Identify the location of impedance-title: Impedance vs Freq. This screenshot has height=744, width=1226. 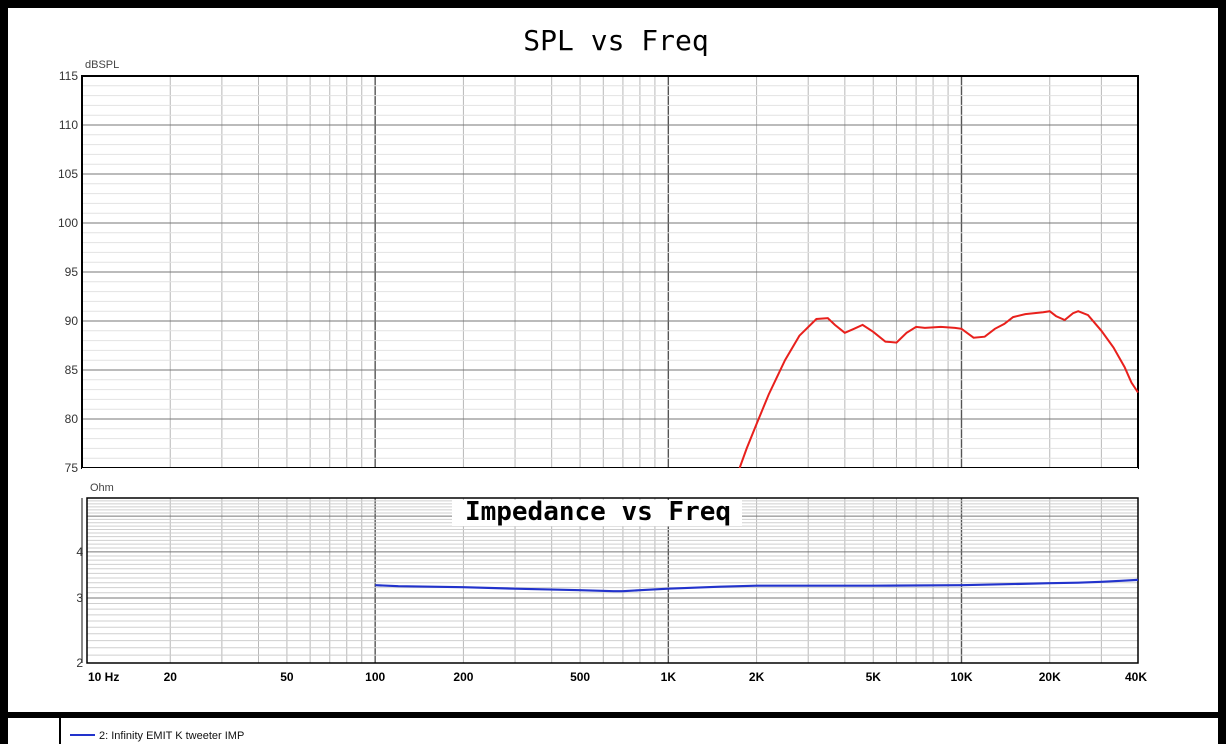
(598, 512).